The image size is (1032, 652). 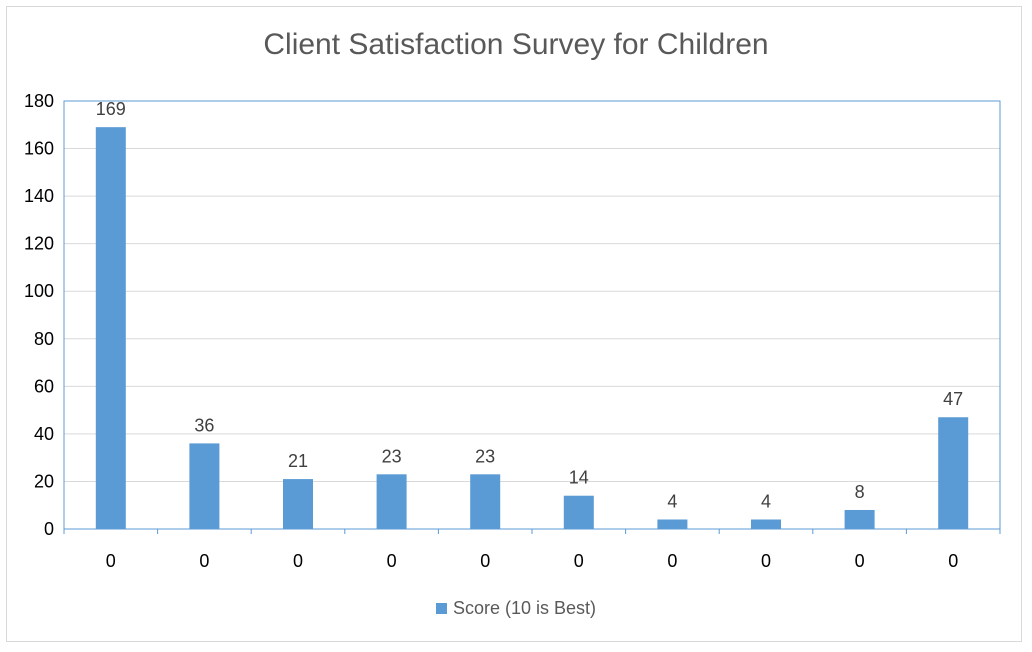 I want to click on y-tick-label: 80, so click(x=44, y=339).